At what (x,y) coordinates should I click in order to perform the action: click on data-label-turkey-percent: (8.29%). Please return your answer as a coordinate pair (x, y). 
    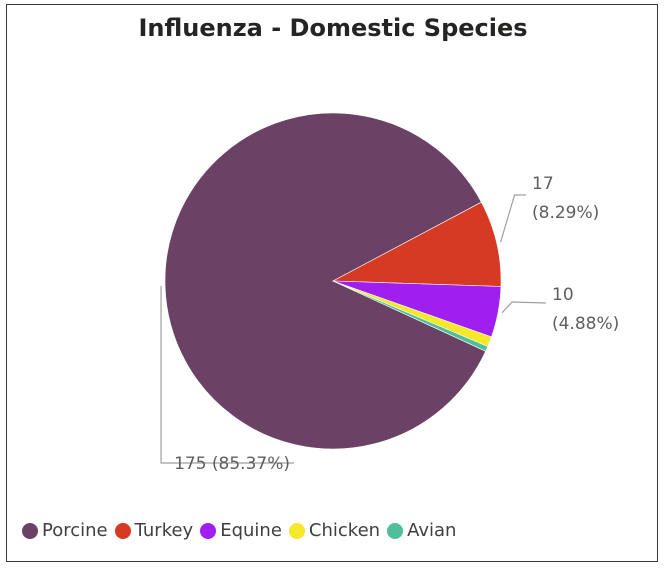
    Looking at the image, I should click on (565, 213).